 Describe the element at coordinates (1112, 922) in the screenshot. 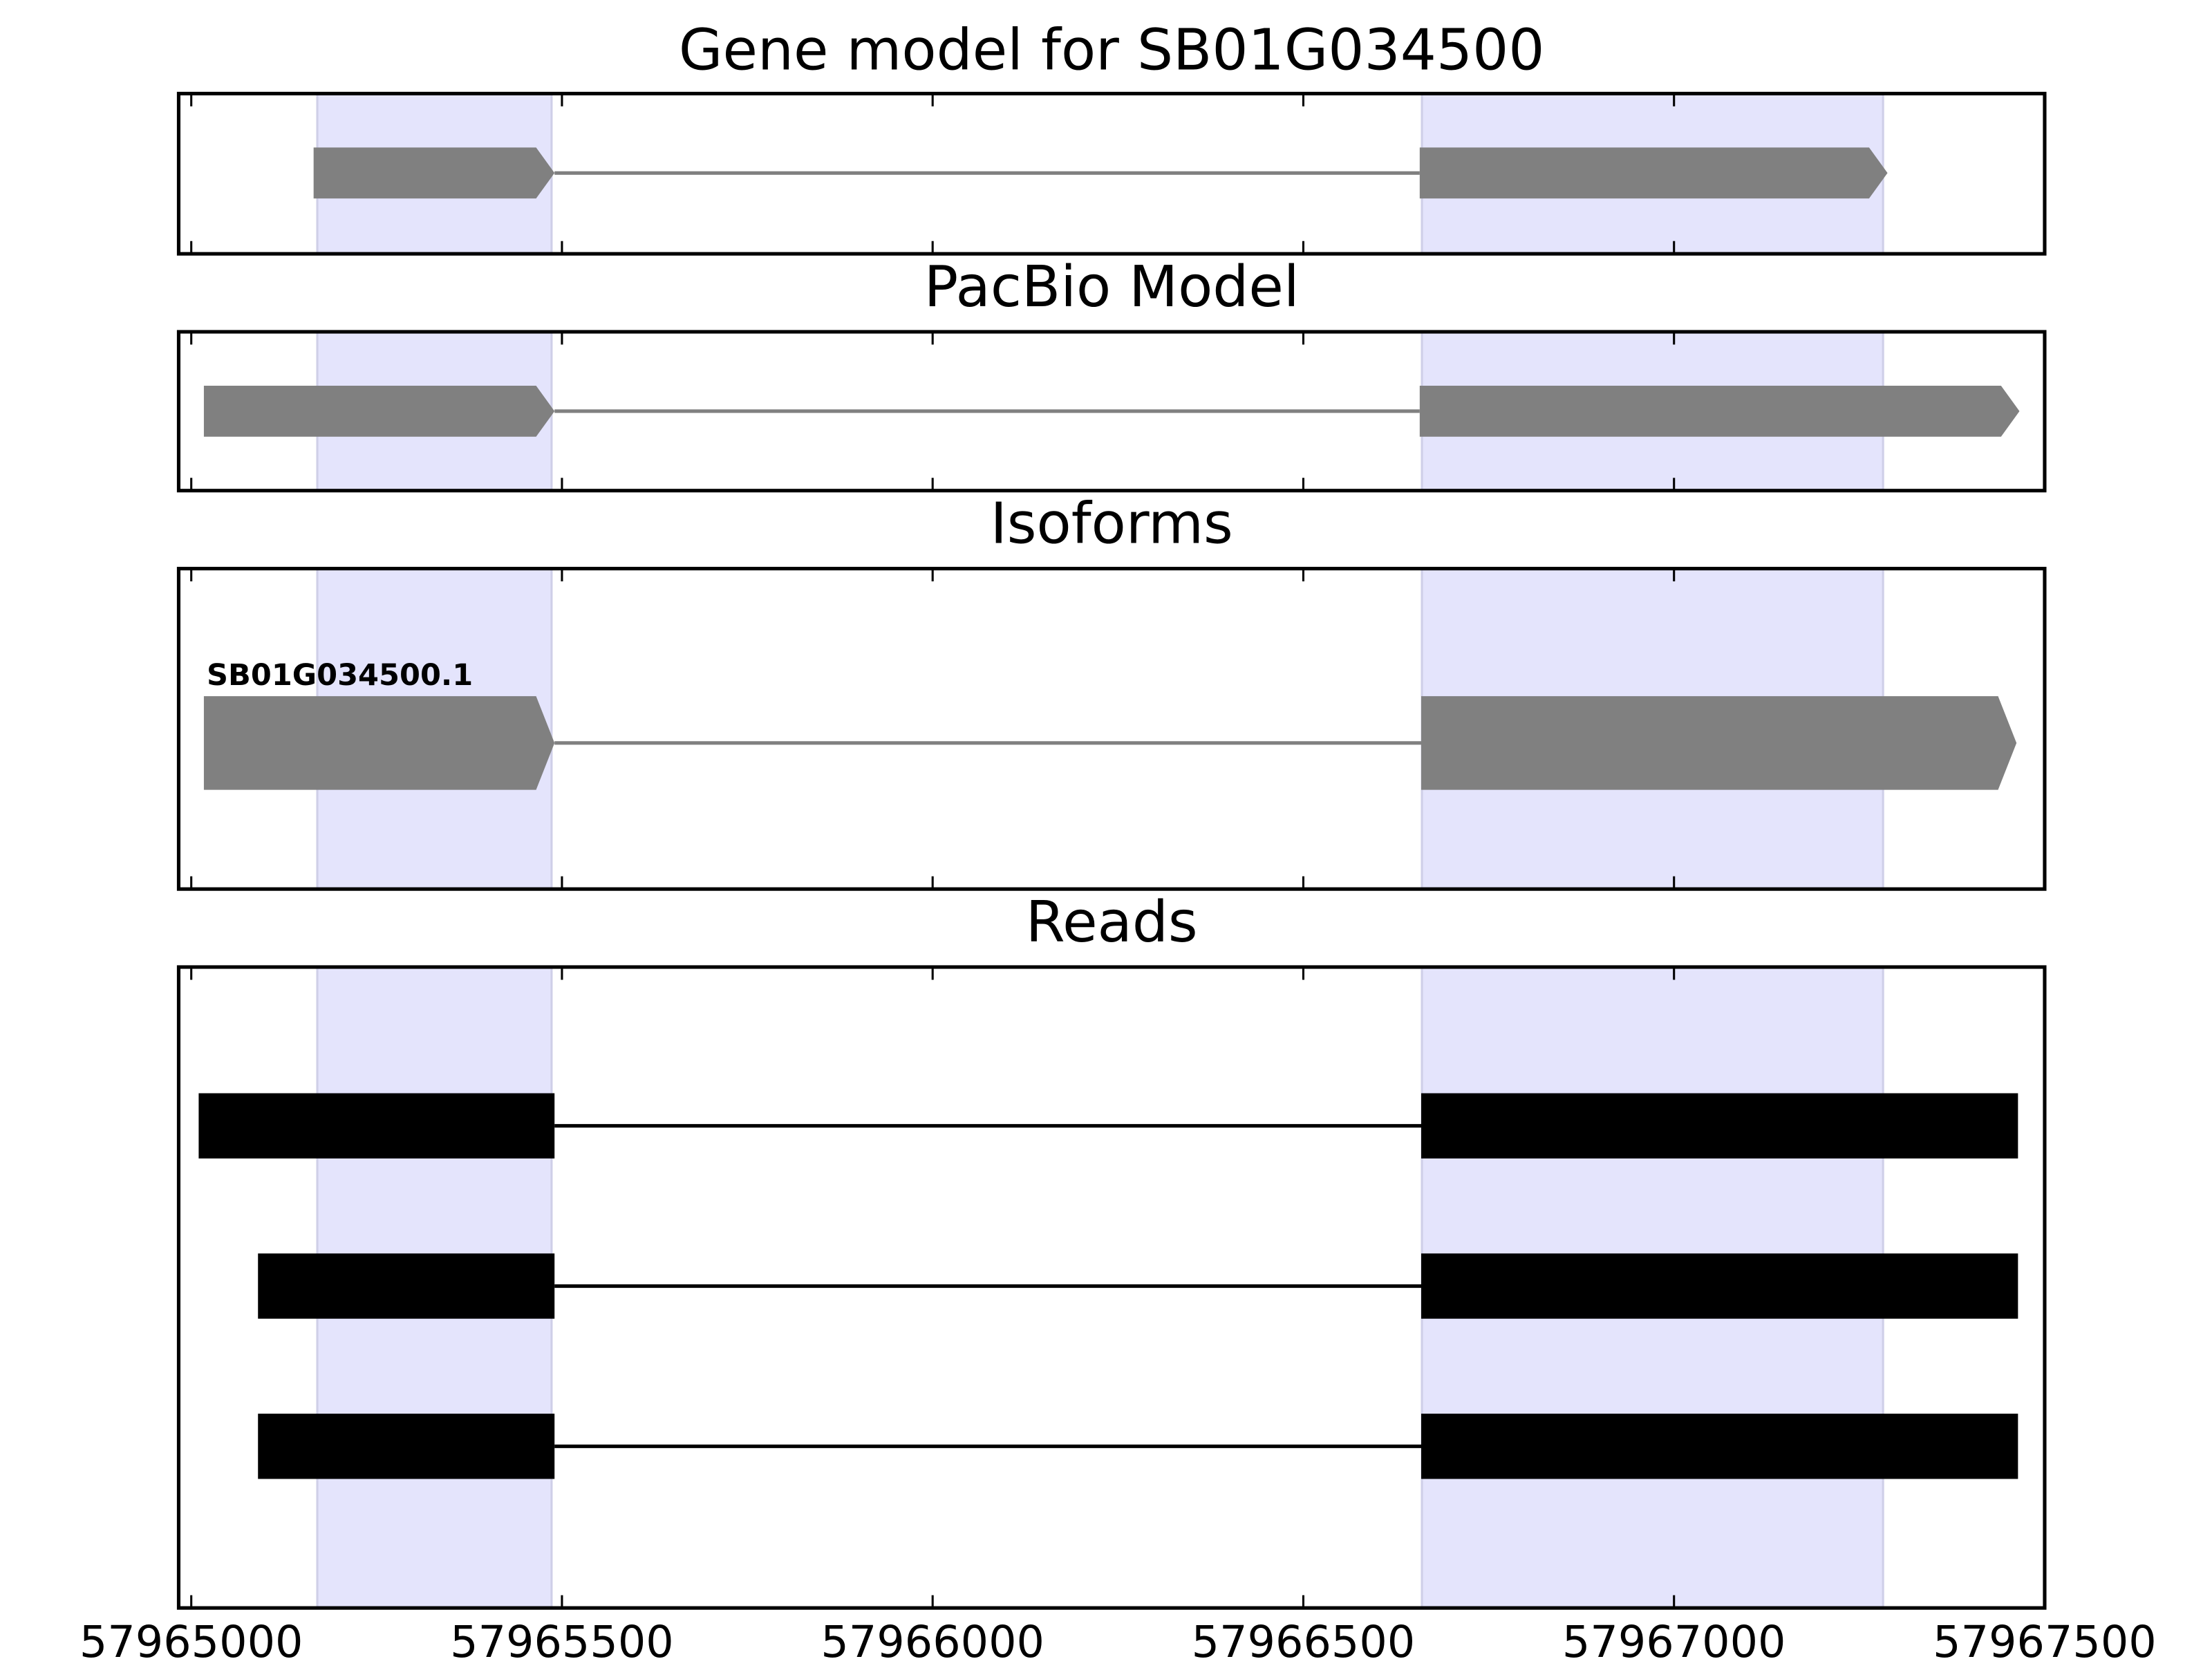

I see `panel-title: Reads` at that location.